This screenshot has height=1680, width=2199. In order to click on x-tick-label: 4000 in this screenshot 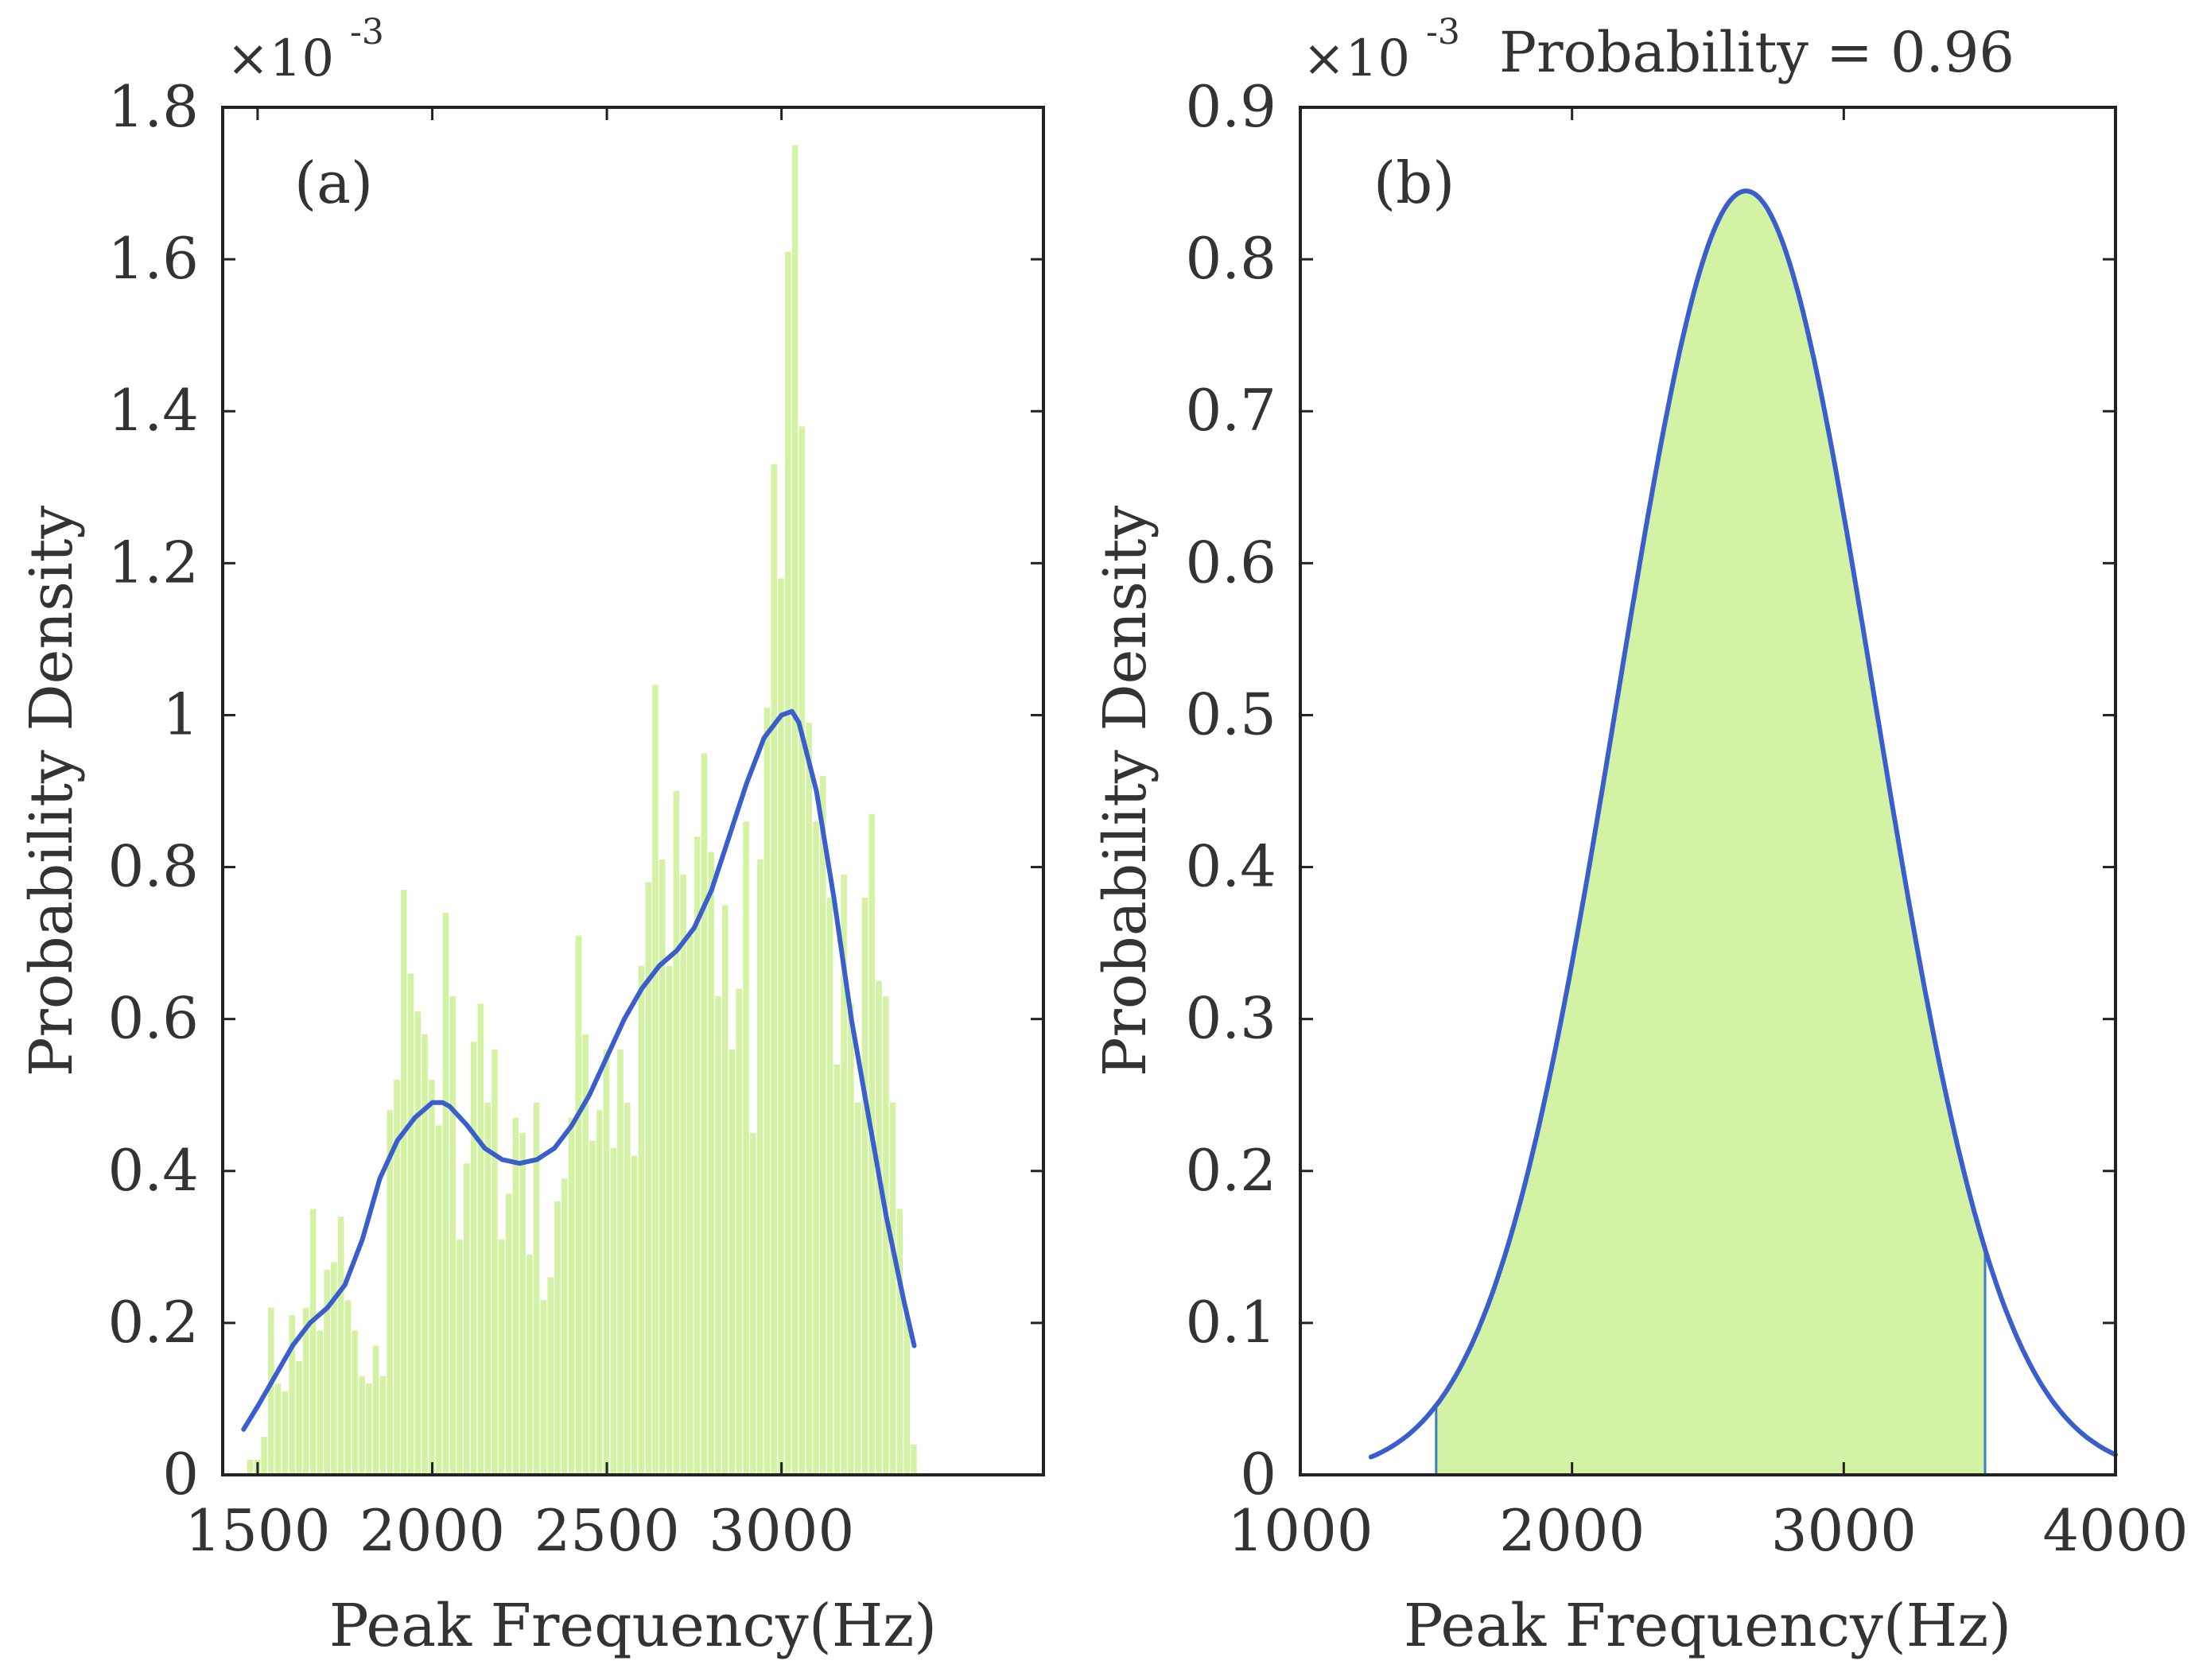, I will do `click(2115, 1530)`.